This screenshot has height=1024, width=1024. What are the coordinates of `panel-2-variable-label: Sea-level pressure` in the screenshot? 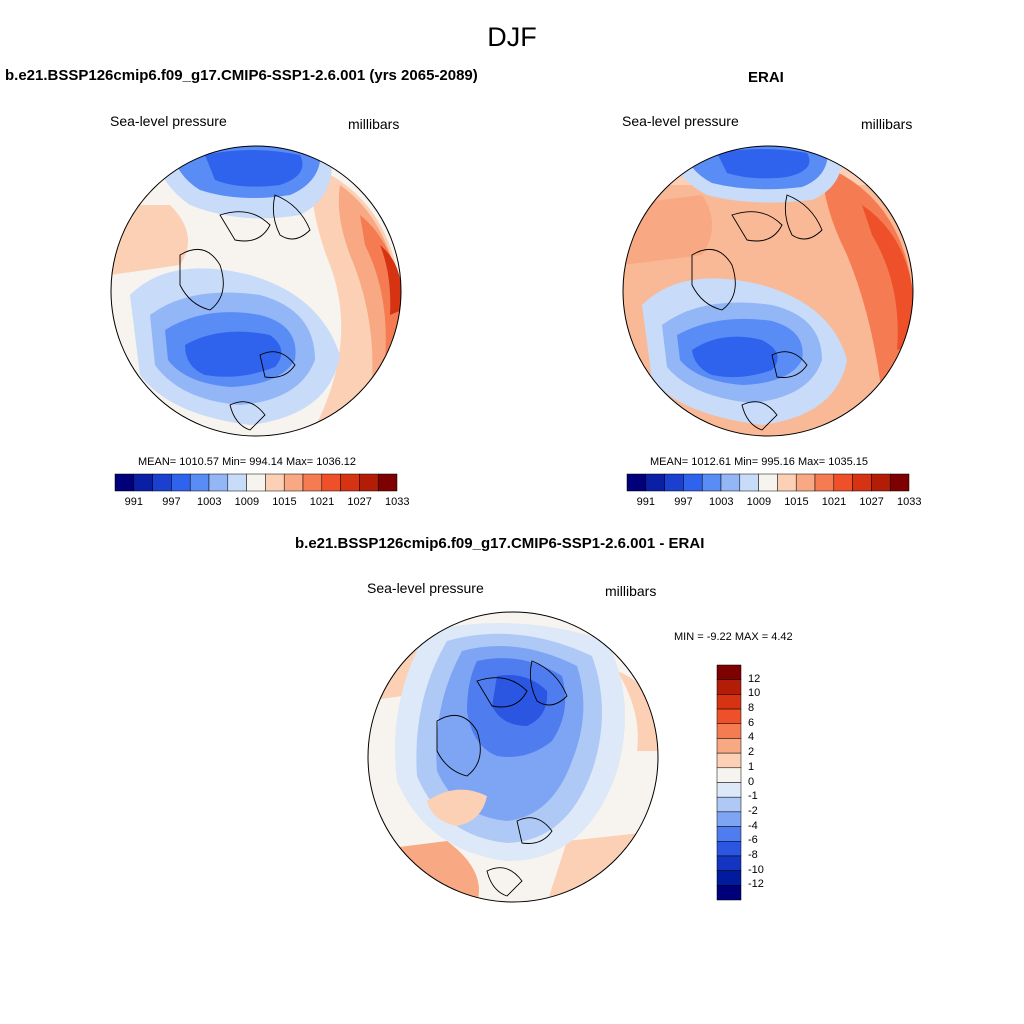 It's located at (680, 121).